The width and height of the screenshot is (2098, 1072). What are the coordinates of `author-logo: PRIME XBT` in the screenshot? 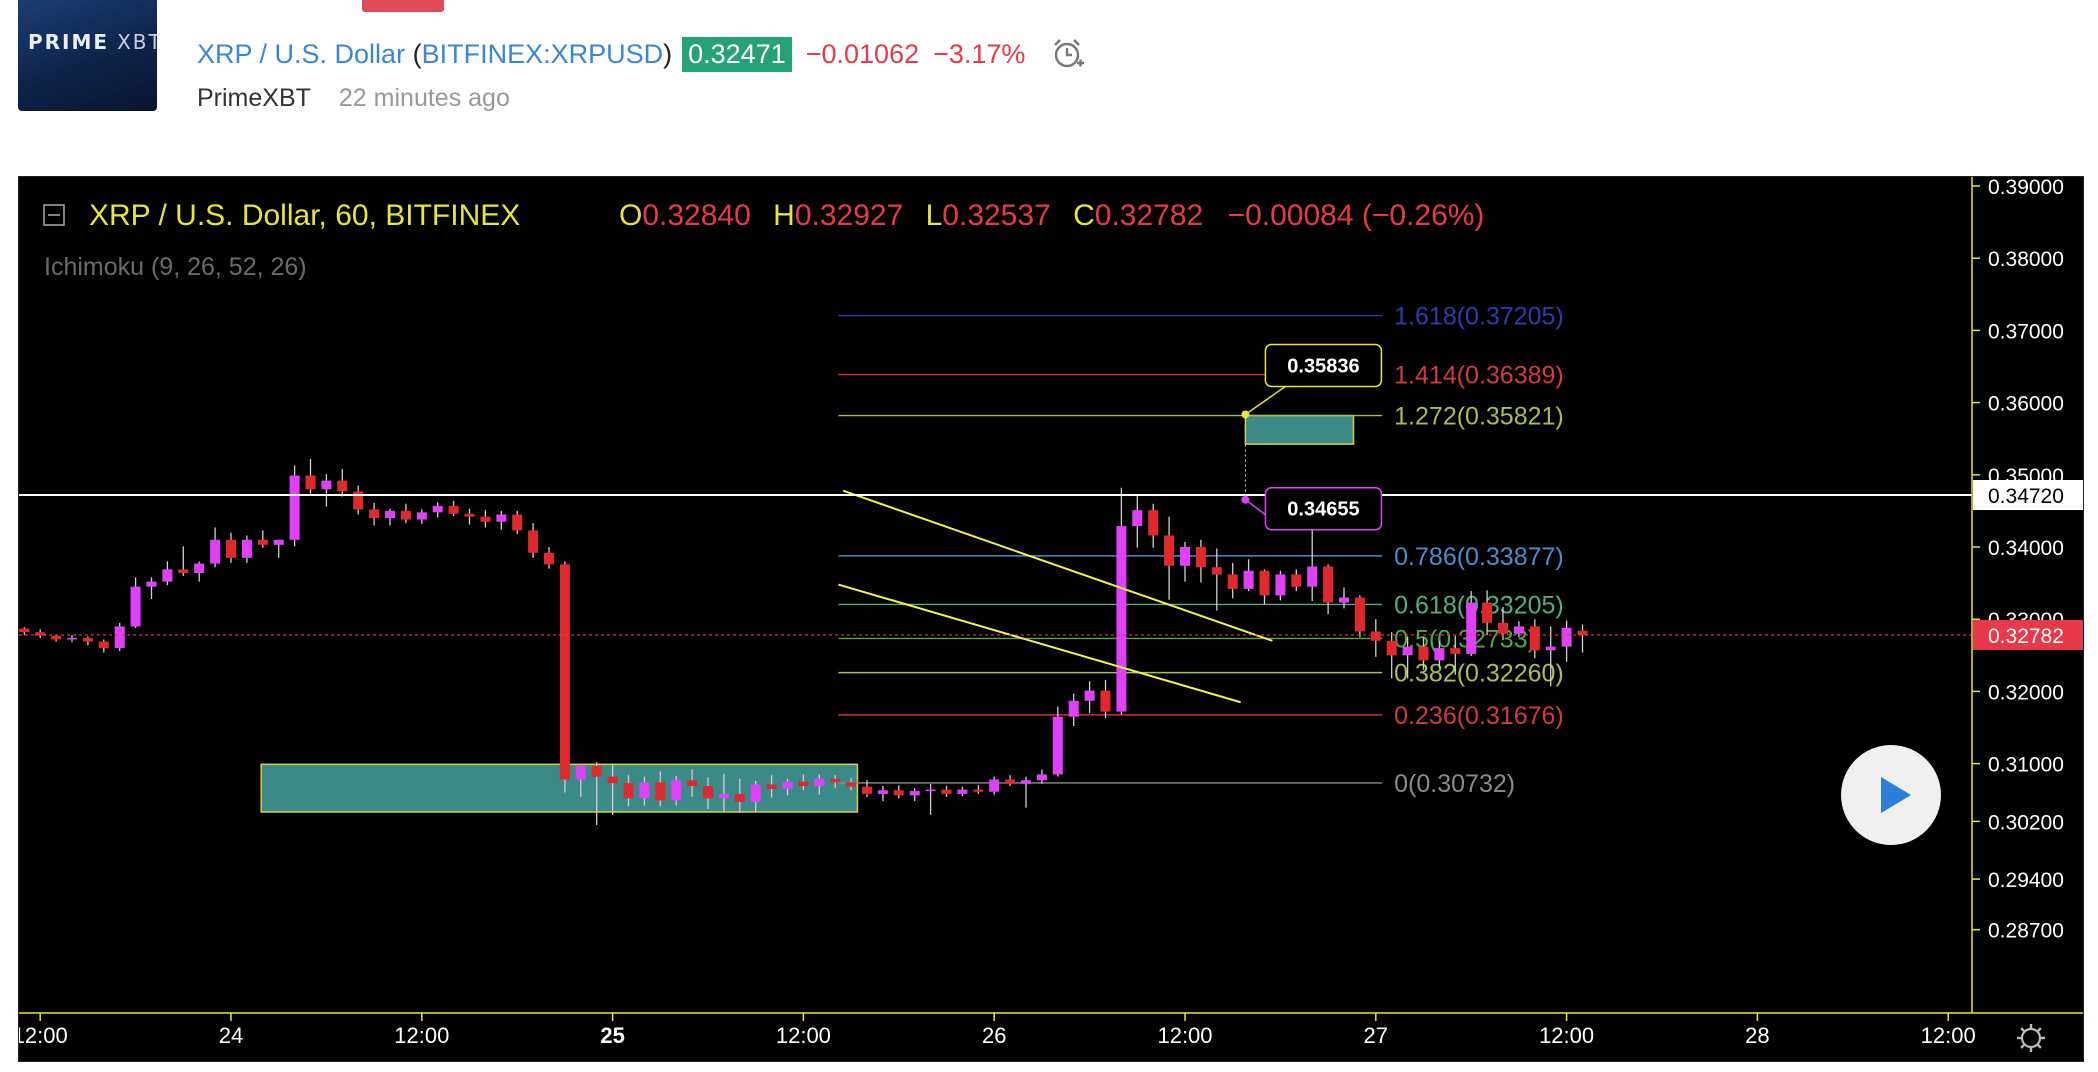 It's located at (89, 55).